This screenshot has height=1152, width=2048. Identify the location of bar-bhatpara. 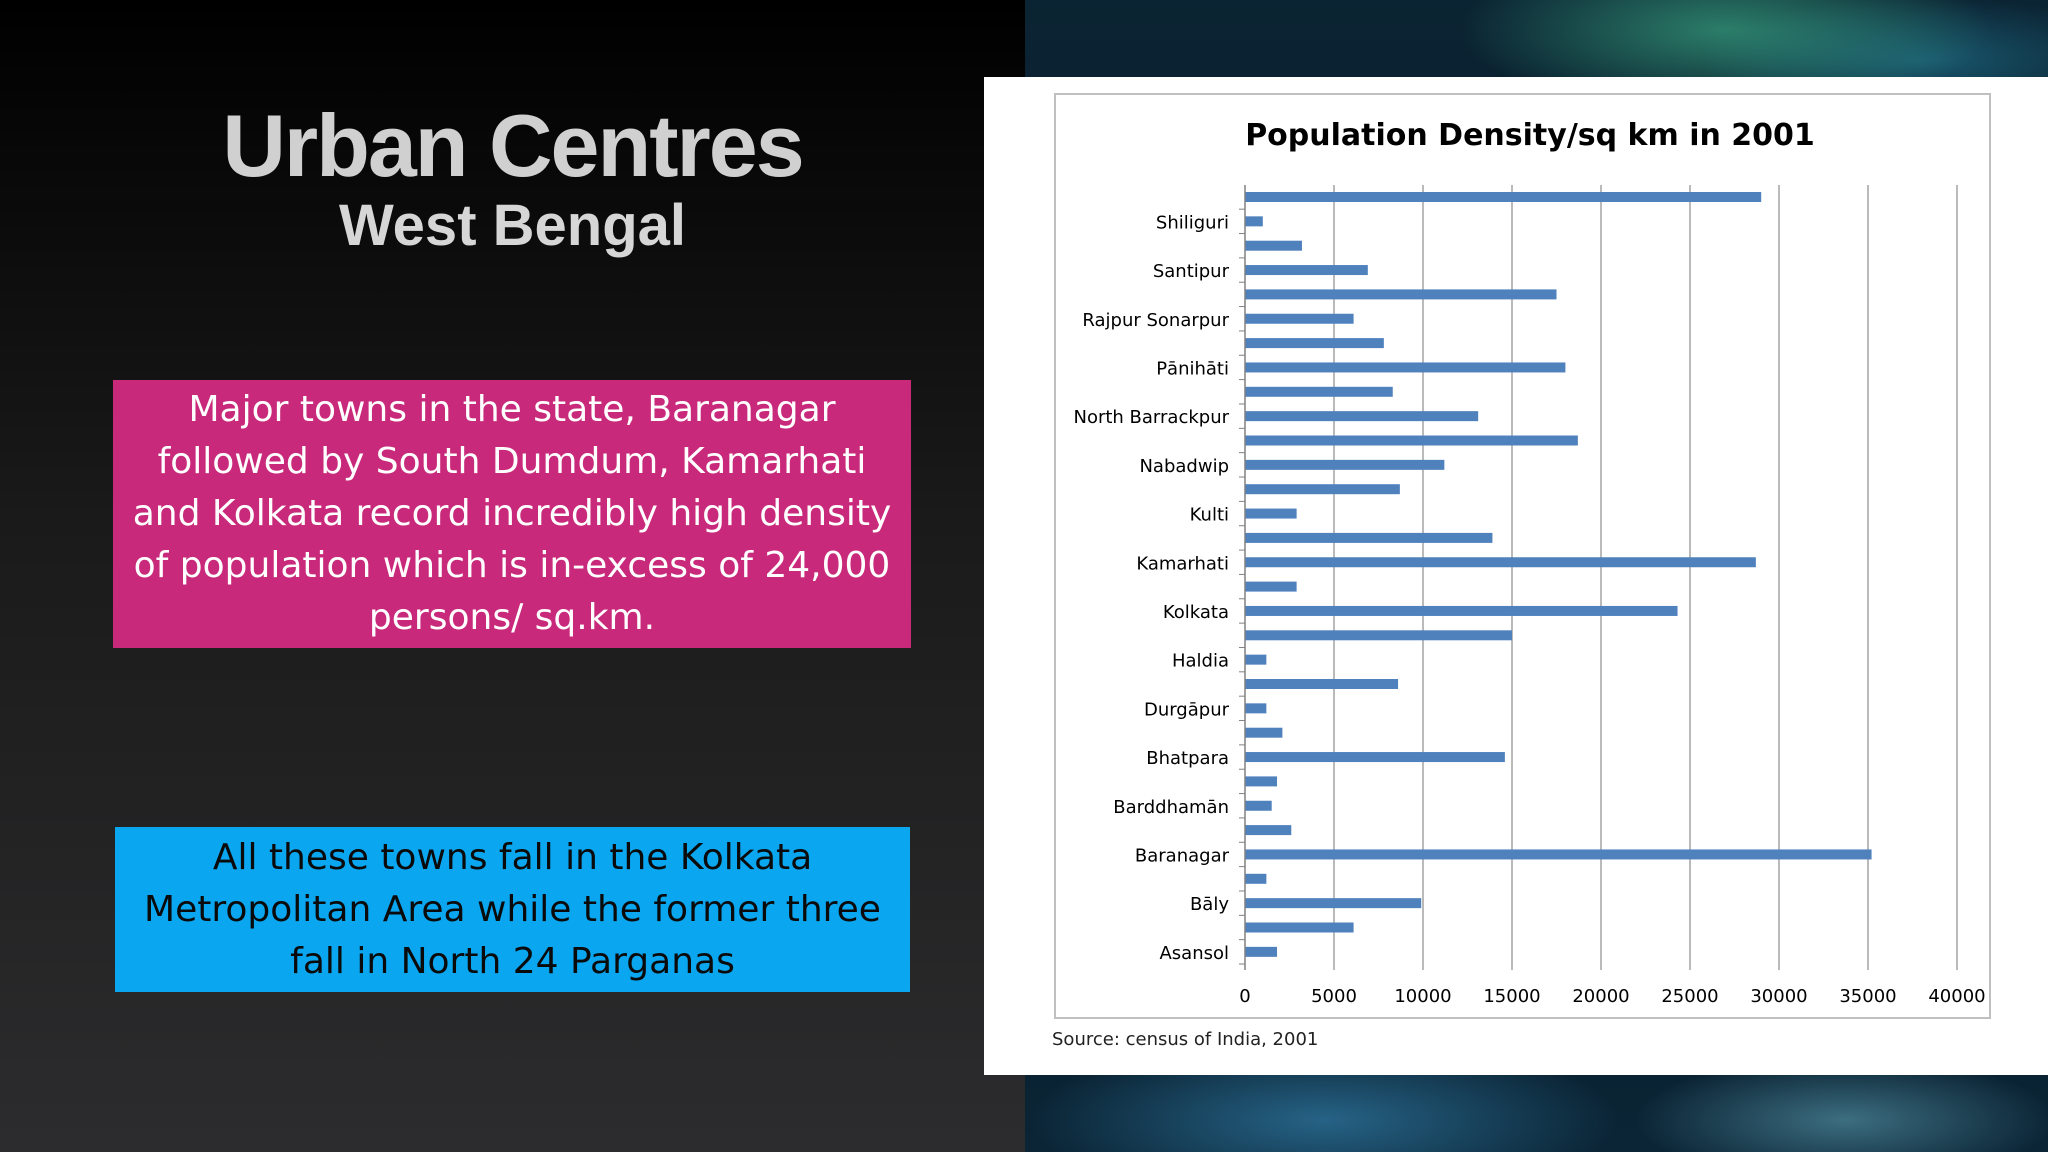
(1375, 757).